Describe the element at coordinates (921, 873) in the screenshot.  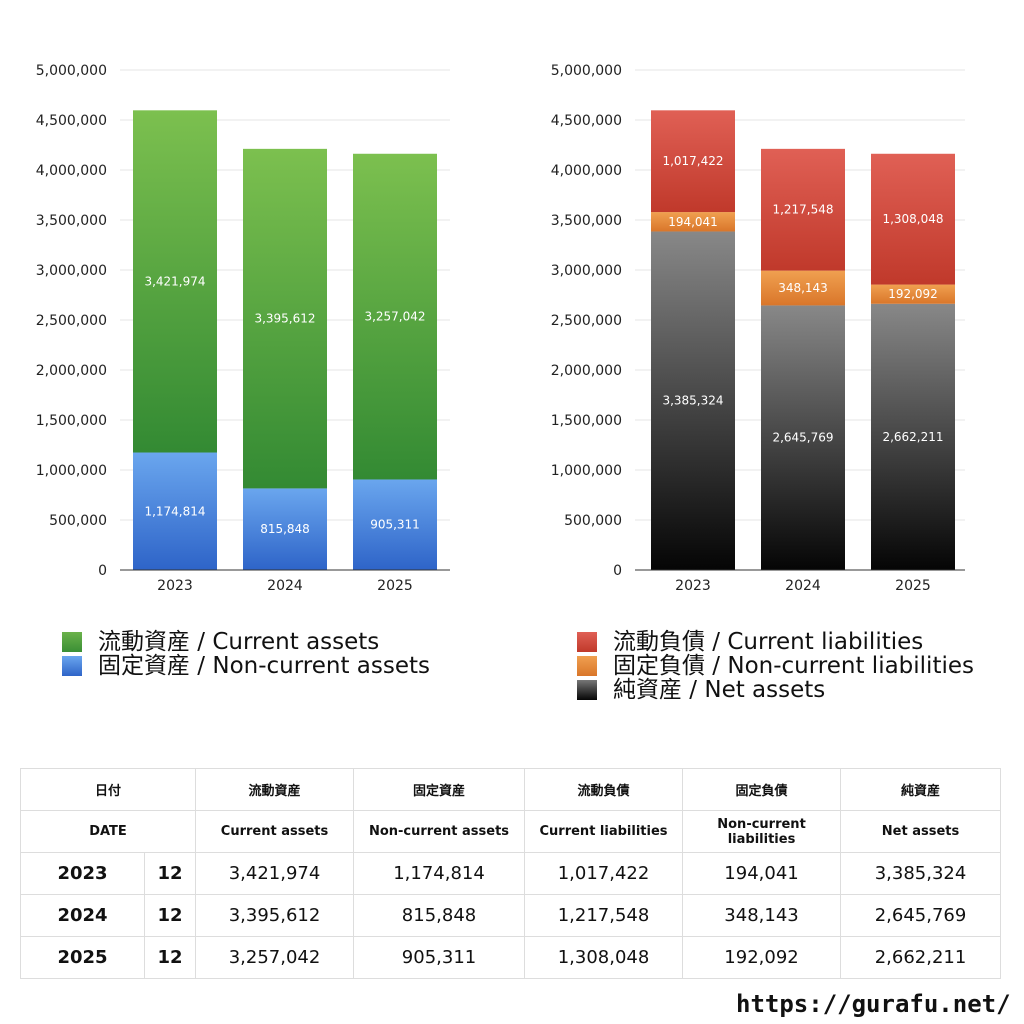
I see `cell-net-assets: 3,385,324` at that location.